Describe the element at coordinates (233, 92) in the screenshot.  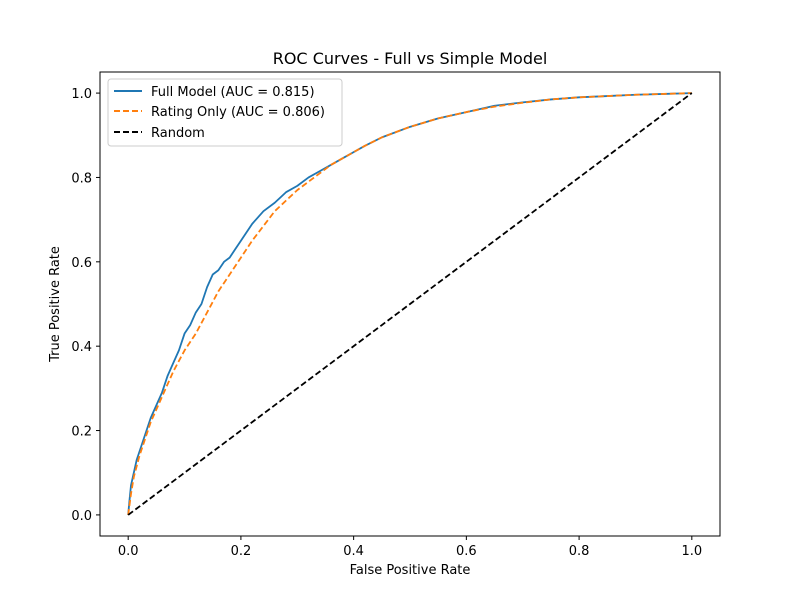
I see `legend-label-full-model: Full Model (AUC = 0.815)` at that location.